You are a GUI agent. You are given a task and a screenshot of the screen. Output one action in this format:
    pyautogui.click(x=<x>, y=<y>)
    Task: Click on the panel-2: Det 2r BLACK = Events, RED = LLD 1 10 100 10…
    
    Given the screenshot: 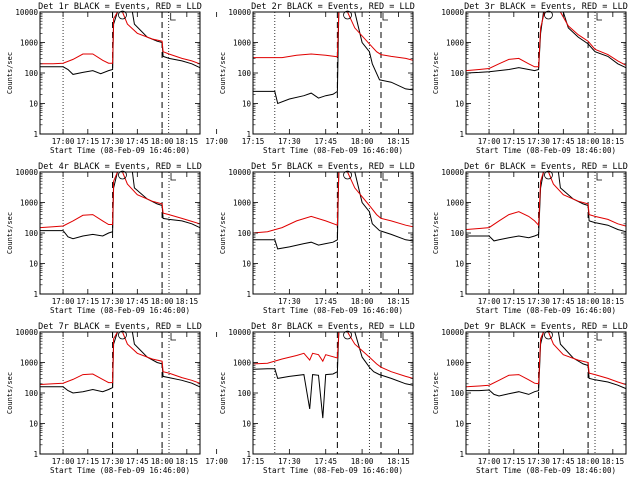 What is the action you would take?
    pyautogui.click(x=310, y=78)
    